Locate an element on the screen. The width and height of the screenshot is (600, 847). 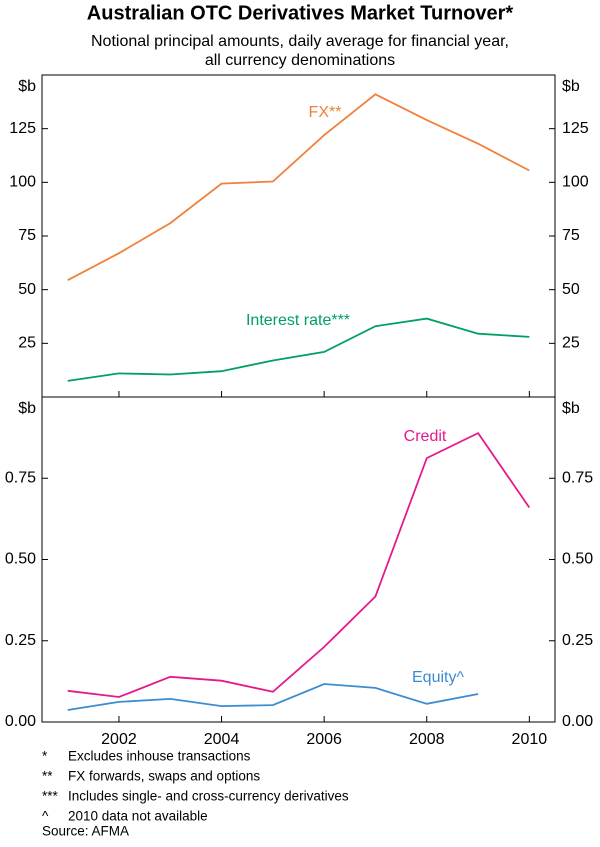
x-tick-label: 2004 is located at coordinates (222, 739).